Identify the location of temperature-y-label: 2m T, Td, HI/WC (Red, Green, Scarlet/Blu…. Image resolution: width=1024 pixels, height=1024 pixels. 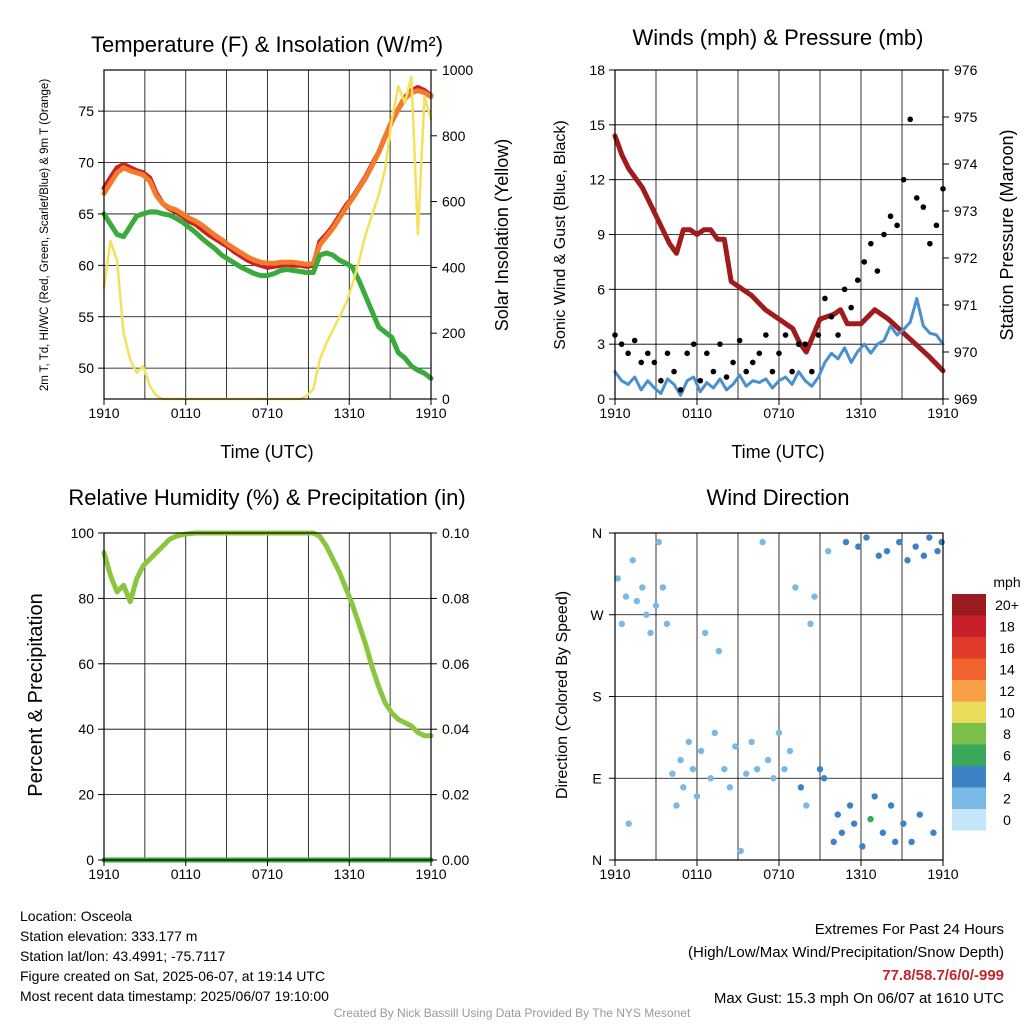
(45, 235).